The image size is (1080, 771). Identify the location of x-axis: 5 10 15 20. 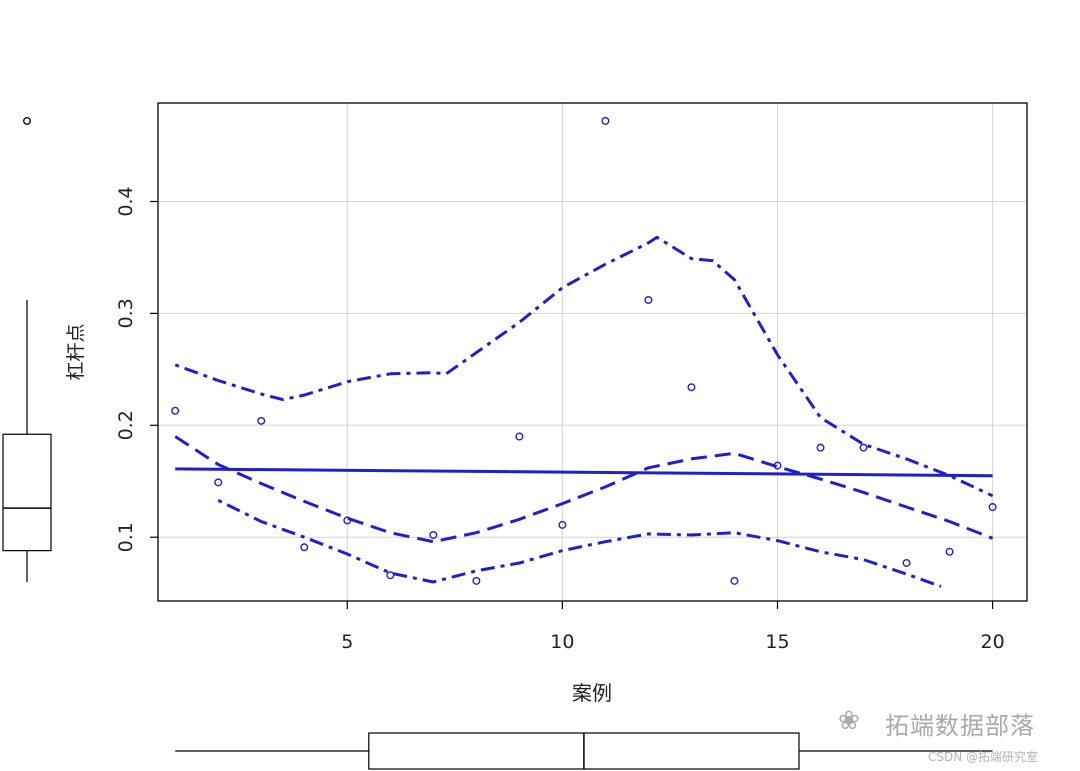
(673, 627).